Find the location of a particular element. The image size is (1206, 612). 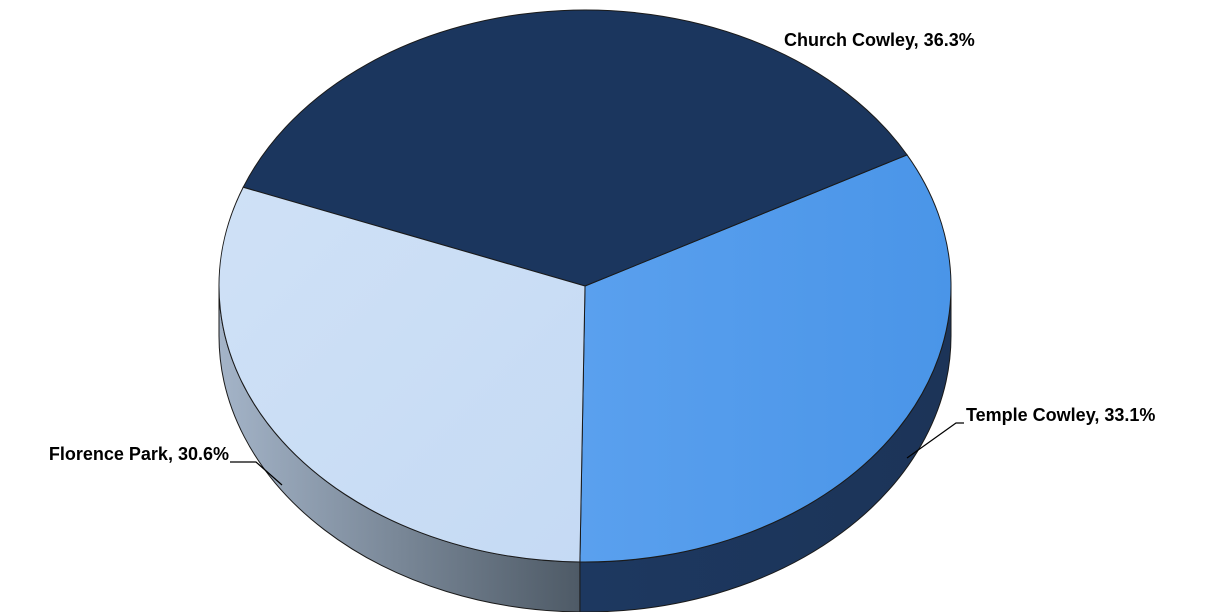

label-florence-park: Florence Park, 30.6% is located at coordinates (139, 454).